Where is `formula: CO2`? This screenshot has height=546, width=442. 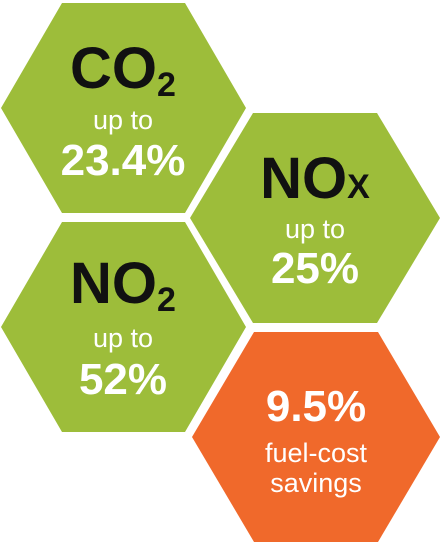
formula: CO2 is located at coordinates (123, 70).